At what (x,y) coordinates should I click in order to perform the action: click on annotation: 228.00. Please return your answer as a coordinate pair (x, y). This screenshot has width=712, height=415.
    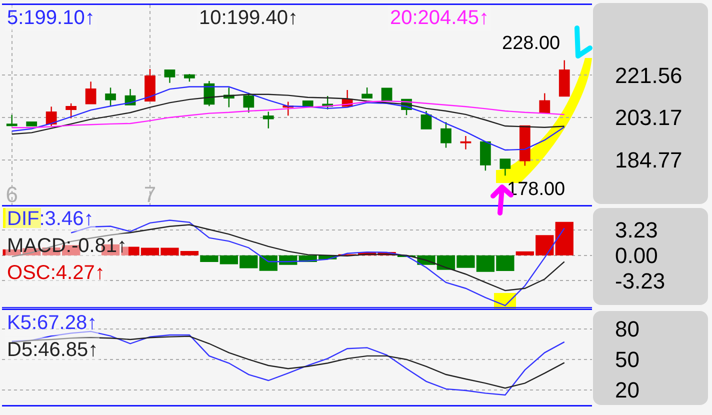
    Looking at the image, I should click on (531, 43).